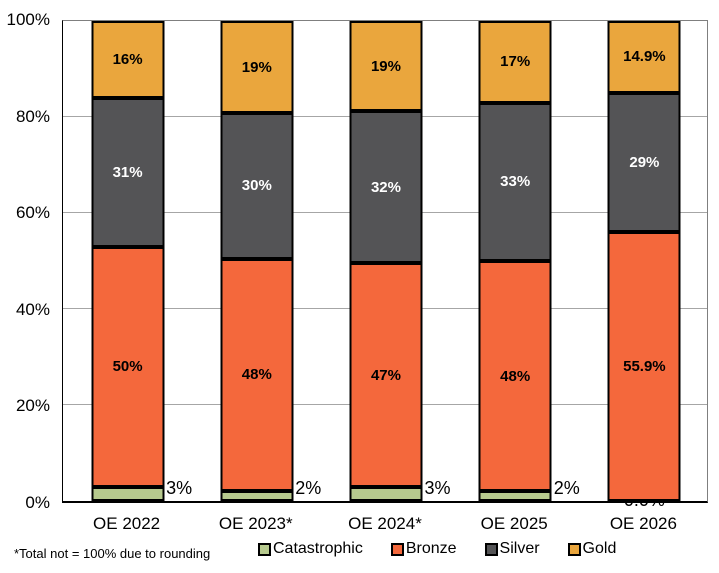 The width and height of the screenshot is (719, 573). I want to click on legend-label: Gold, so click(599, 548).